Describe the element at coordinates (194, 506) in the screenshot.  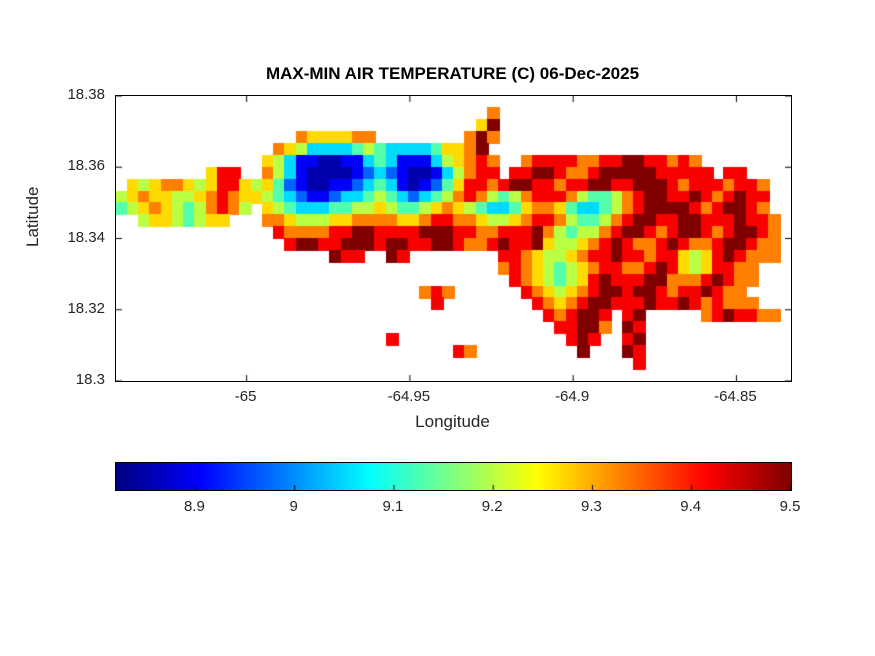
I see `colorbar-tick-label: 8.9` at that location.